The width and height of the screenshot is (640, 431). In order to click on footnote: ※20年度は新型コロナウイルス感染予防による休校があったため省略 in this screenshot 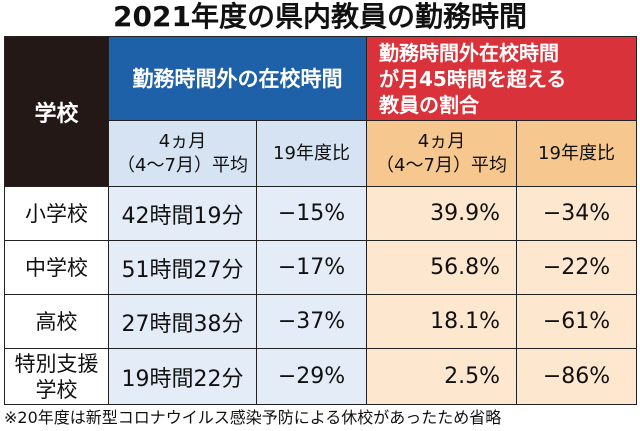, I will do `click(253, 417)`.